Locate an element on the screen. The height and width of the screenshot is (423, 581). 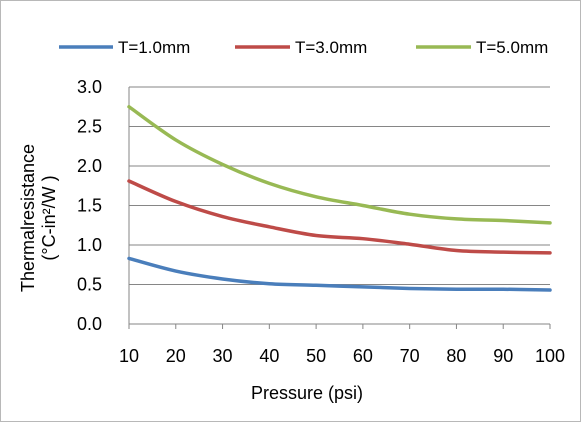
x-tick-label: 100 is located at coordinates (550, 356).